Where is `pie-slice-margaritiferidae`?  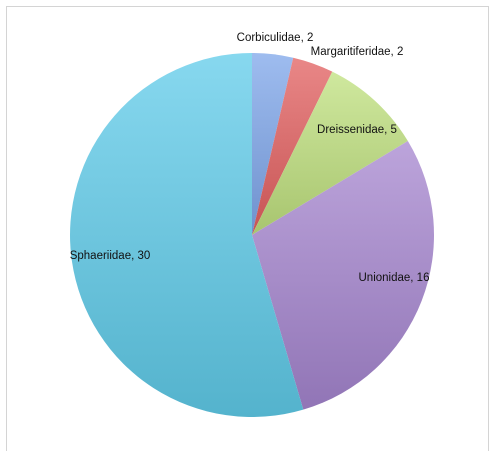 pie-slice-margaritiferidae is located at coordinates (292, 146).